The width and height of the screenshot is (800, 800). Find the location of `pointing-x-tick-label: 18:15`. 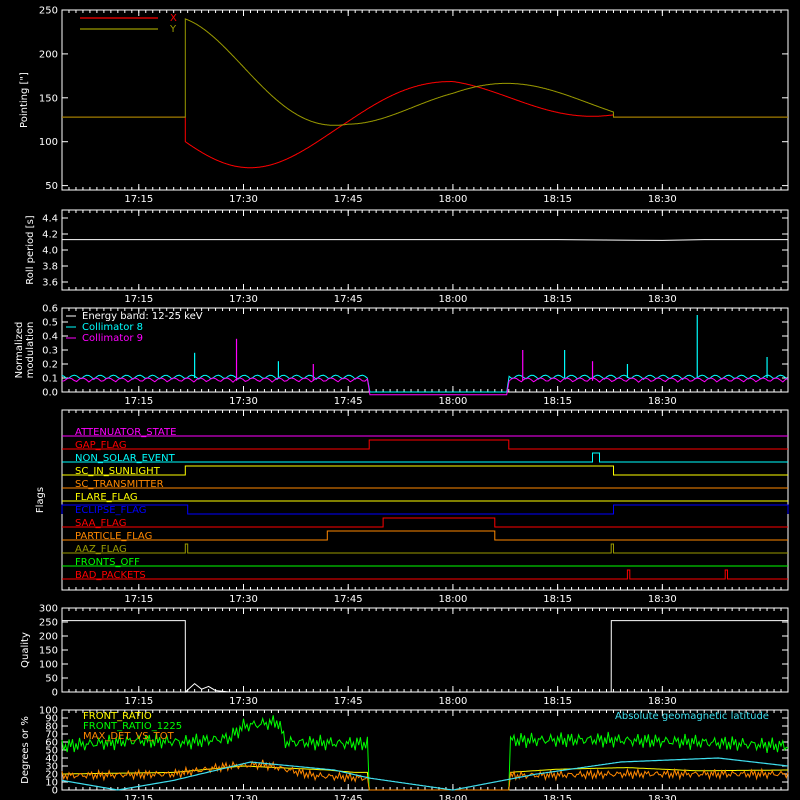

pointing-x-tick-label: 18:15 is located at coordinates (557, 199).